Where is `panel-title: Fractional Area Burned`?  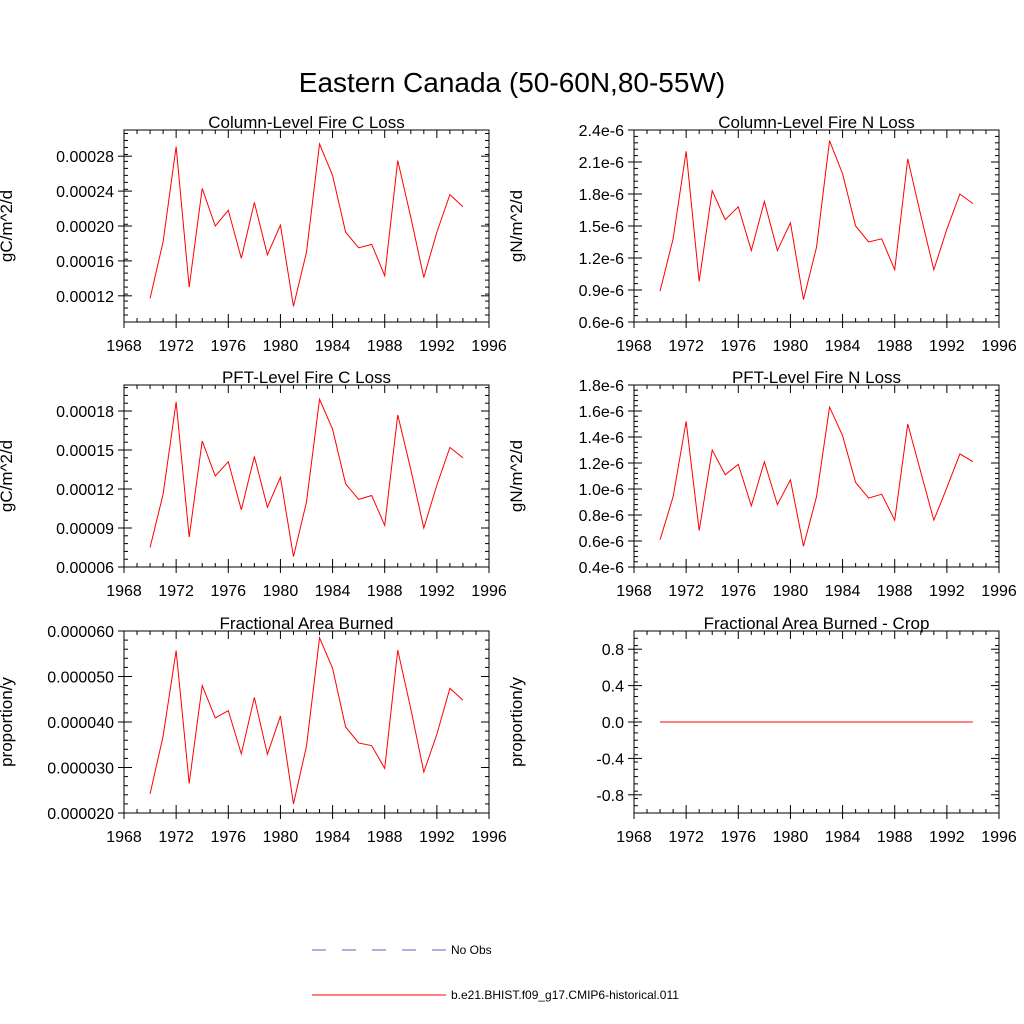
panel-title: Fractional Area Burned is located at coordinates (307, 623).